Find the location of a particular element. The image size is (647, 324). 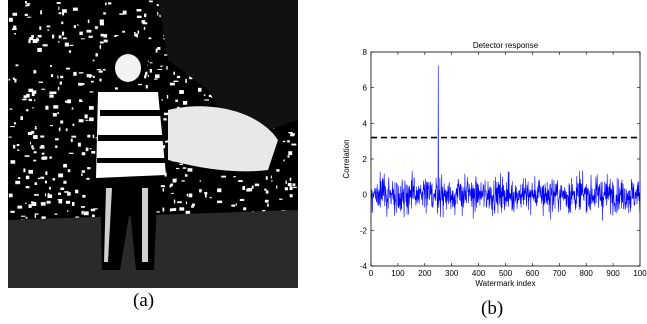

y-tick-label: 4 is located at coordinates (365, 123).